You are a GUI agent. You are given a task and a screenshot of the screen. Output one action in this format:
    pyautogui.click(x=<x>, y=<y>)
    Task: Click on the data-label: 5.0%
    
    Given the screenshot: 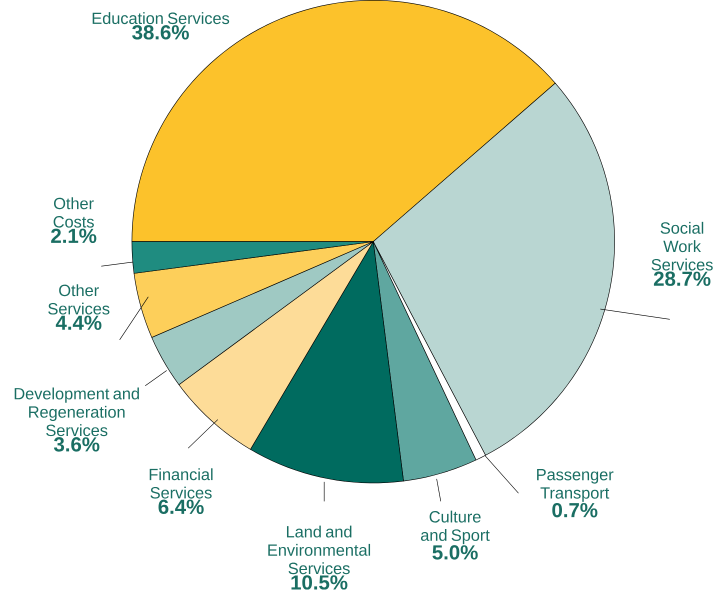 What is the action you would take?
    pyautogui.click(x=455, y=552)
    